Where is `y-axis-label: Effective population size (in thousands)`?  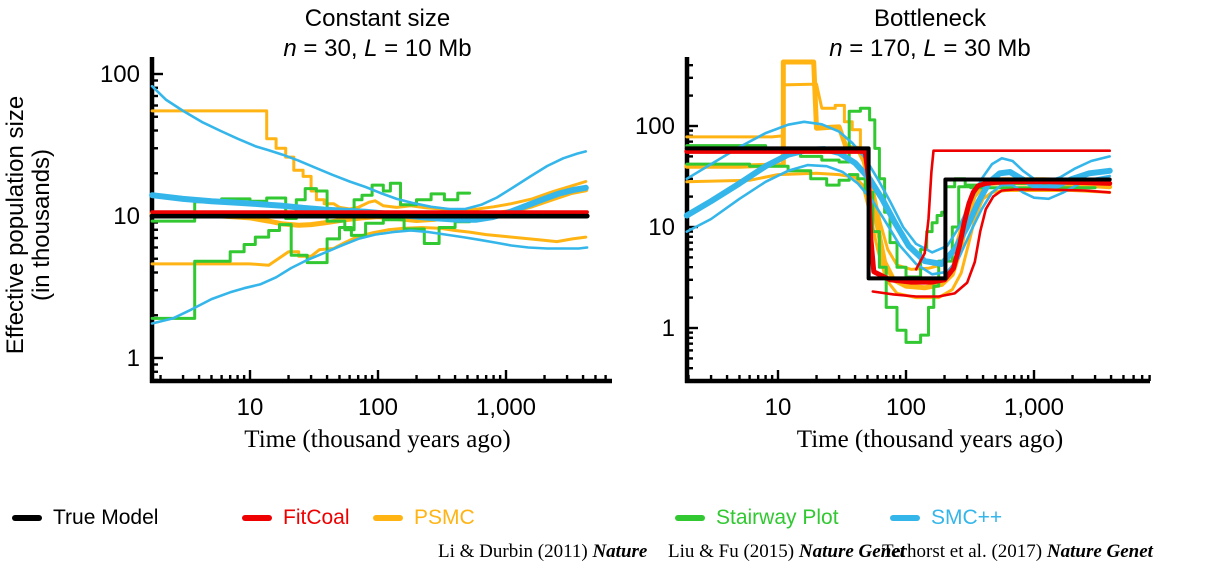
y-axis-label: Effective population size (in thousands) is located at coordinates (31, 225).